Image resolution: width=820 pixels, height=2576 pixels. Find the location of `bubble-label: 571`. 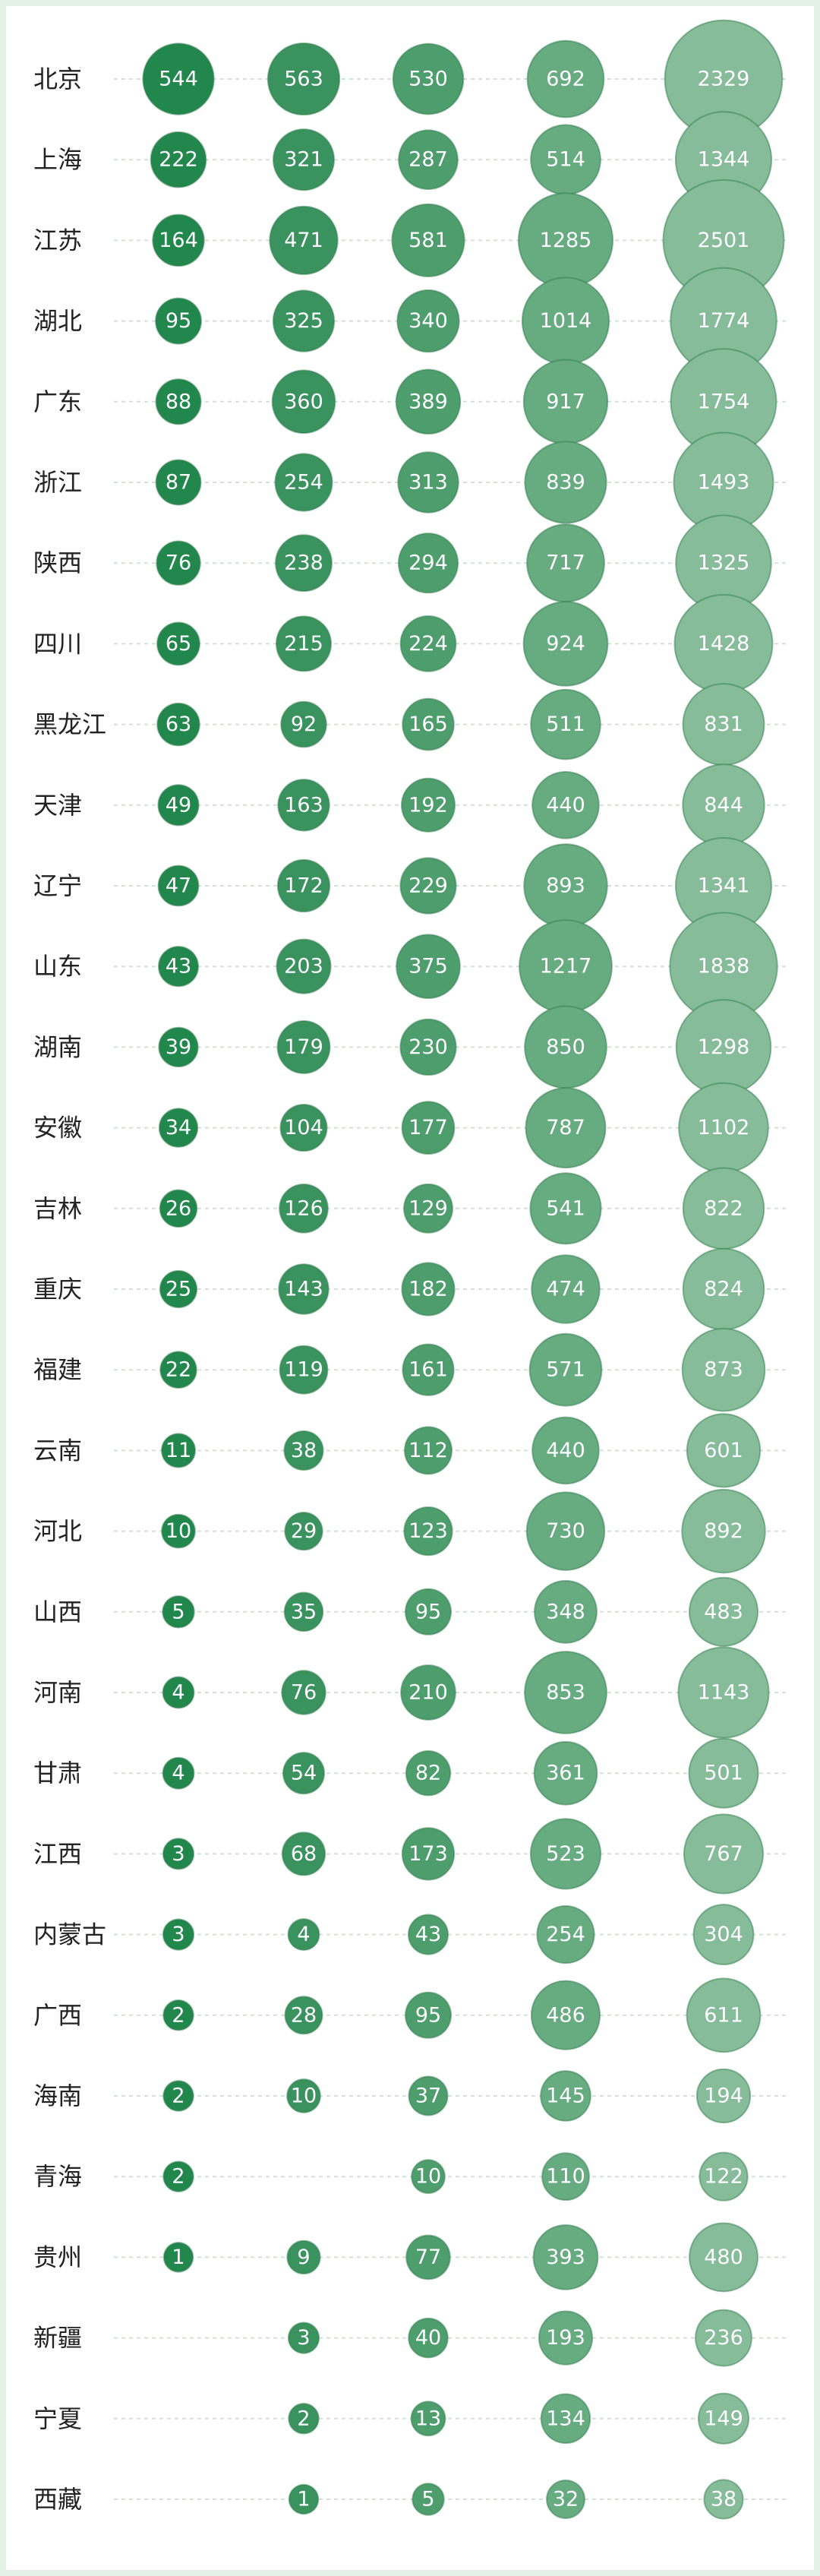

bubble-label: 571 is located at coordinates (566, 1370).